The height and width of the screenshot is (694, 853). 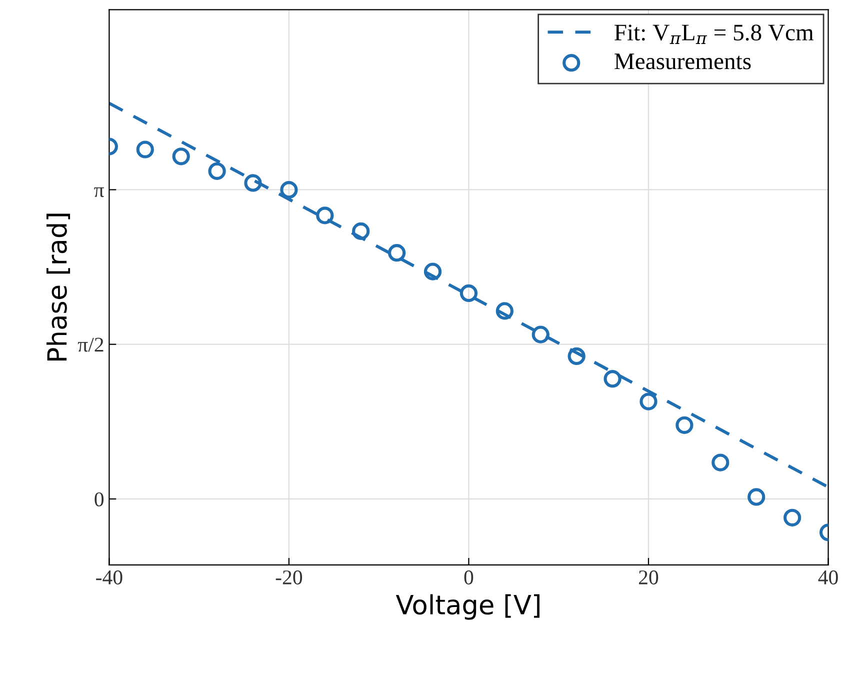 I want to click on y-tick-label: 0, so click(x=99, y=499).